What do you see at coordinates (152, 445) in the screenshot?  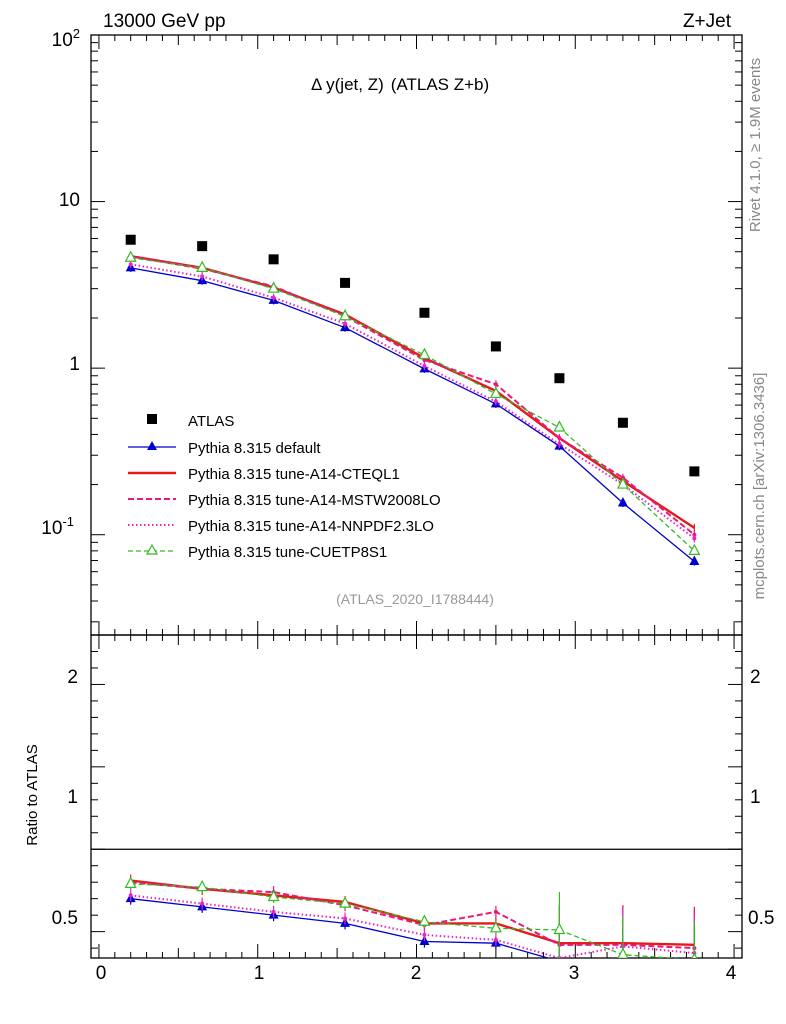 I see `legend-marker-default` at bounding box center [152, 445].